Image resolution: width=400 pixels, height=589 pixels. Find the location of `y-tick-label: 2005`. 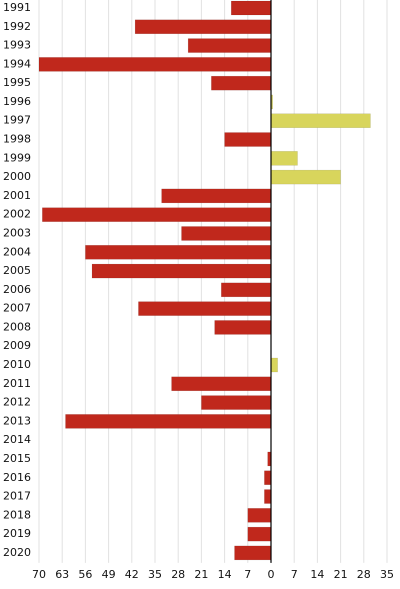

y-tick-label: 2005 is located at coordinates (17, 270).